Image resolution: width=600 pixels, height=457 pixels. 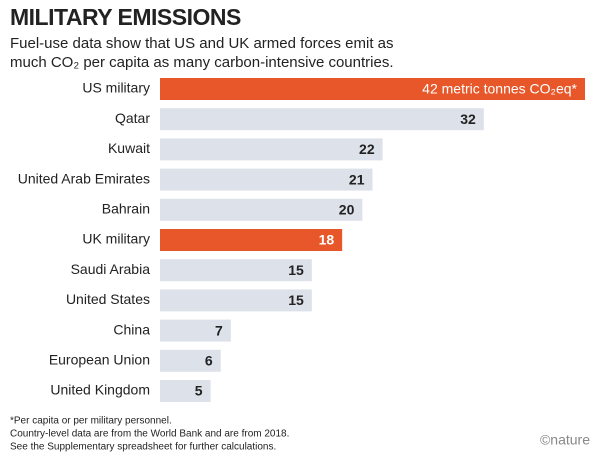 What do you see at coordinates (468, 119) in the screenshot?
I see `value-label: 32` at bounding box center [468, 119].